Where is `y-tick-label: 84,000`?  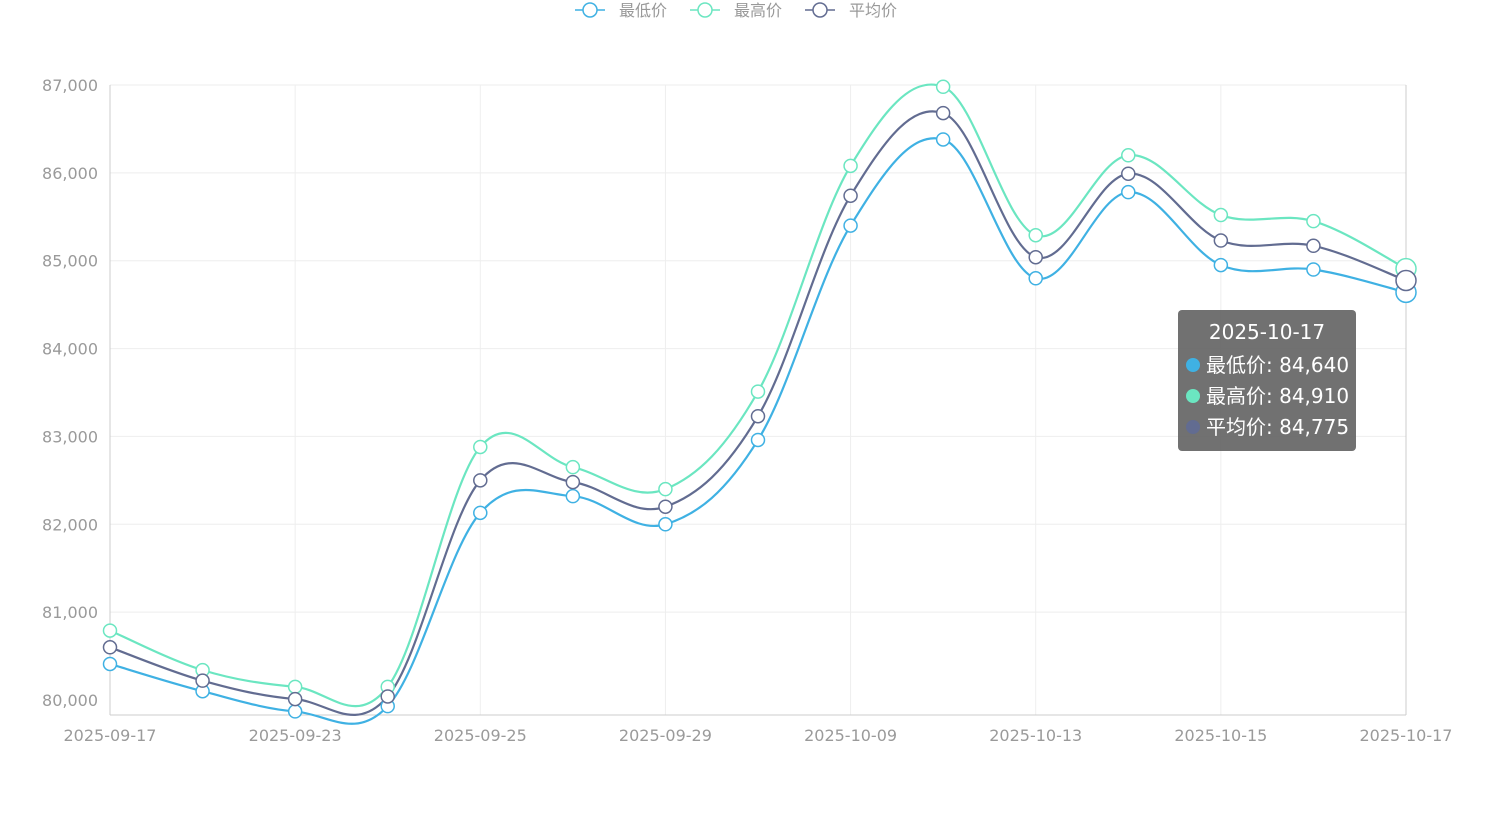 y-tick-label: 84,000 is located at coordinates (70, 349).